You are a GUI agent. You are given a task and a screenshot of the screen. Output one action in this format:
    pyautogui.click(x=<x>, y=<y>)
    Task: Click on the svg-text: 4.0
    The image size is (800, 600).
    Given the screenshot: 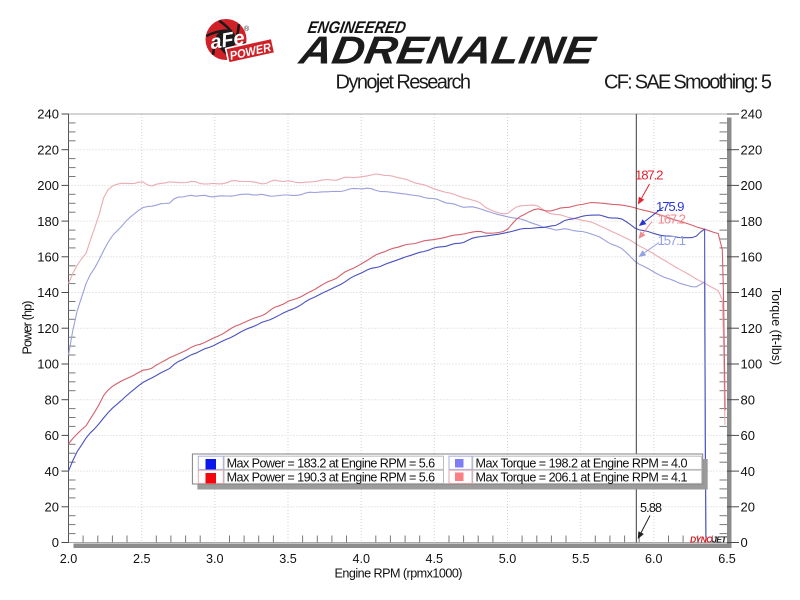 What is the action you would take?
    pyautogui.click(x=361, y=559)
    